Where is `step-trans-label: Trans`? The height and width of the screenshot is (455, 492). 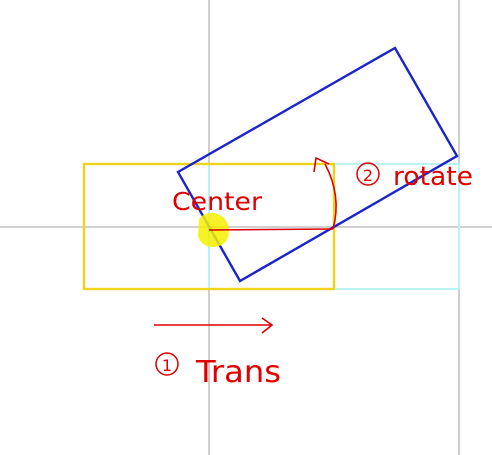
step-trans-label: Trans is located at coordinates (238, 372).